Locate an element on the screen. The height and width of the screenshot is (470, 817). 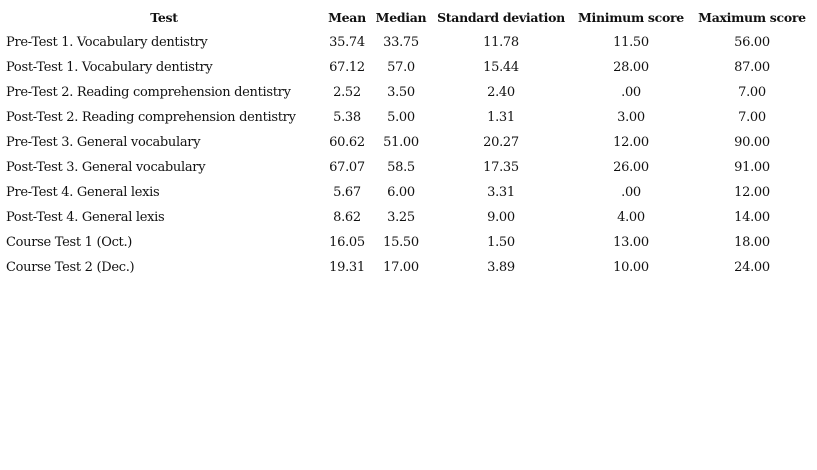
cell-maximum-score: 14.00 is located at coordinates (752, 217).